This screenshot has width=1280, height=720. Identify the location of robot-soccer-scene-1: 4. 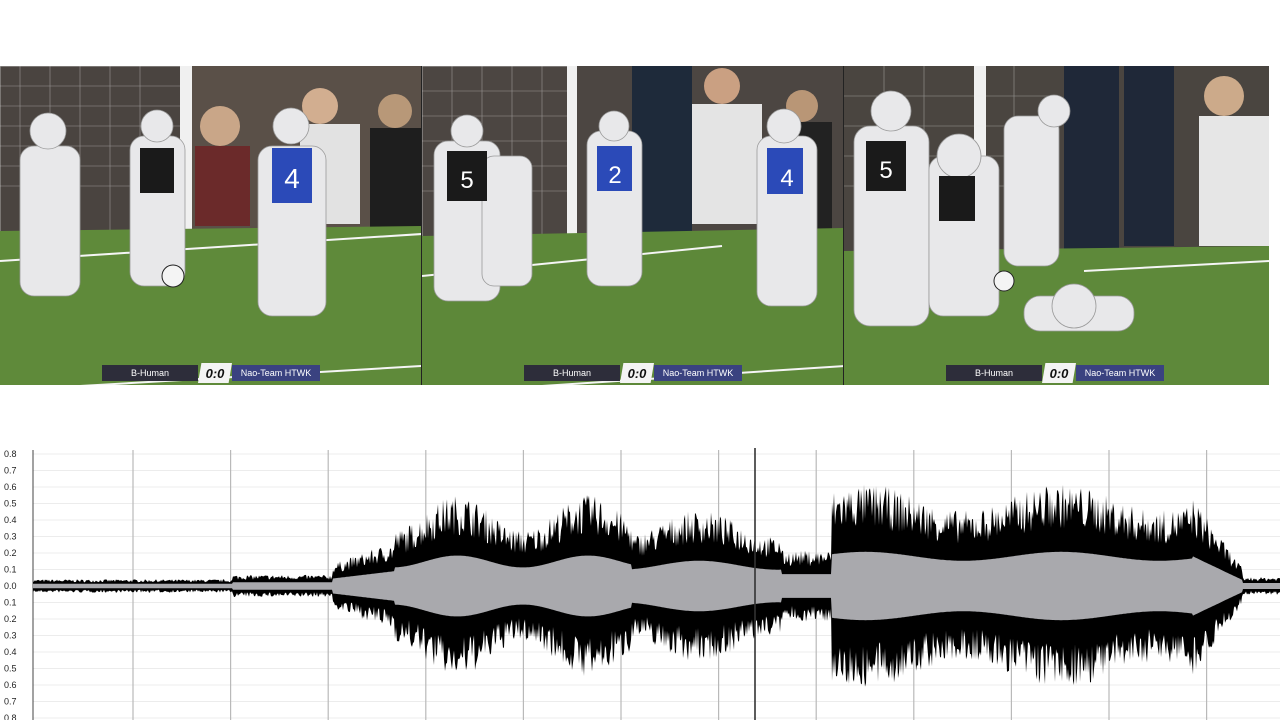
(210, 225).